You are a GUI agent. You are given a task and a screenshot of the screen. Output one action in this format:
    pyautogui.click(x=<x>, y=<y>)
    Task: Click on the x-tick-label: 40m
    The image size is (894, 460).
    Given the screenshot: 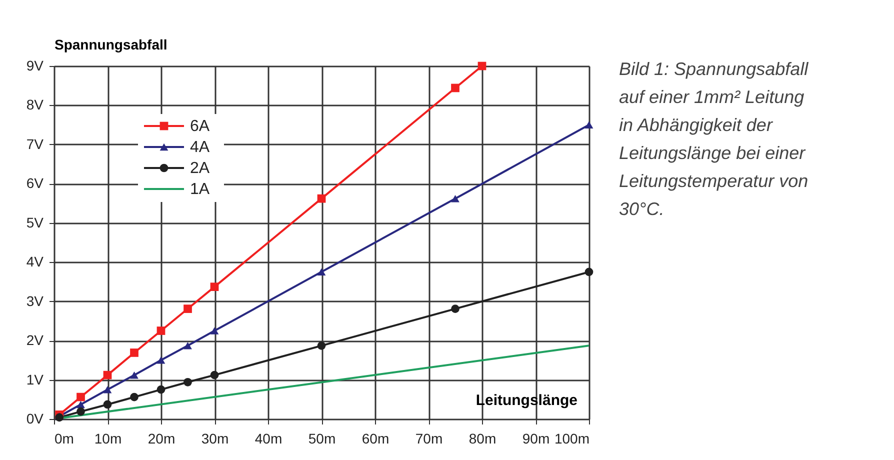 What is the action you would take?
    pyautogui.click(x=268, y=438)
    